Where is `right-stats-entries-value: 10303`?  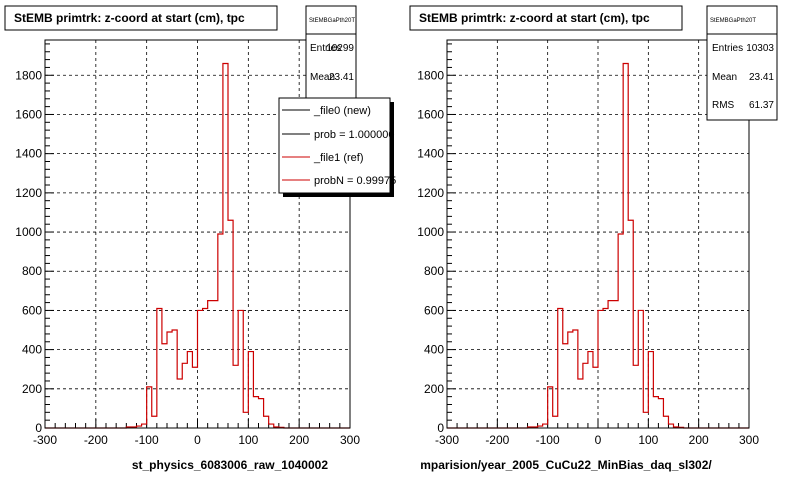 right-stats-entries-value: 10303 is located at coordinates (760, 48).